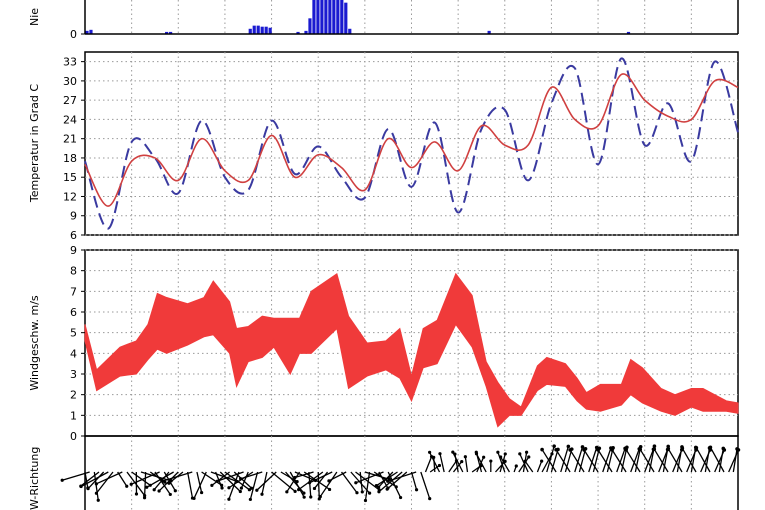 The image size is (765, 510). Describe the element at coordinates (70, 100) in the screenshot. I see `y-tick-label: 27` at that location.